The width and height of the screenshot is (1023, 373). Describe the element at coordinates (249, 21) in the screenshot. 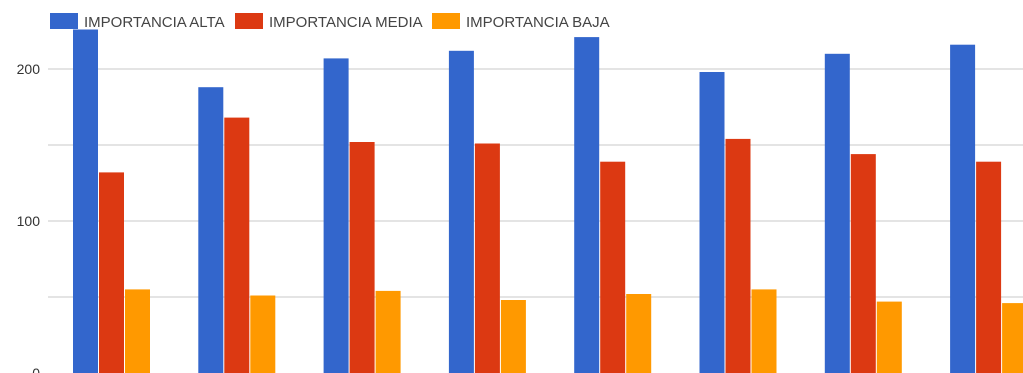

I see `legend-swatch-media` at that location.